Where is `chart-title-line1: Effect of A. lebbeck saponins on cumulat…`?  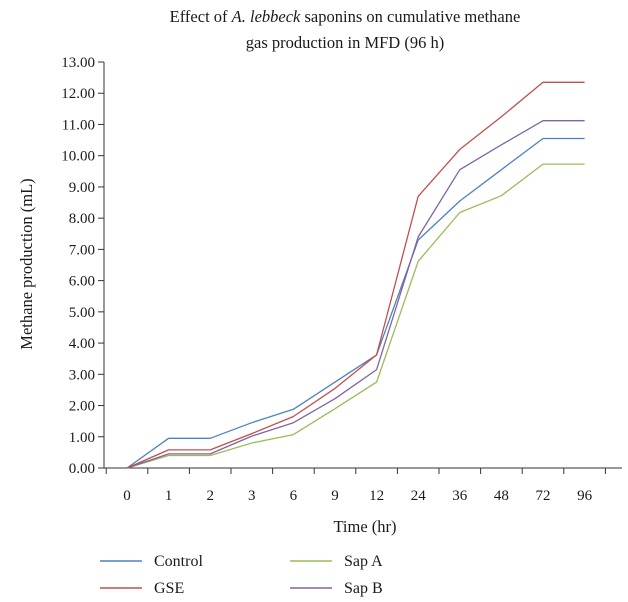 chart-title-line1: Effect of A. lebbeck saponins on cumulat… is located at coordinates (345, 16).